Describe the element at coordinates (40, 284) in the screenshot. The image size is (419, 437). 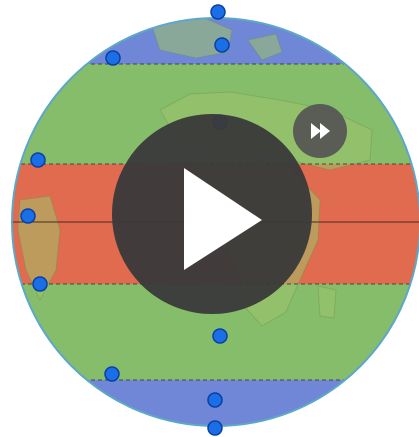
I see `handle-tropic-capricorn-left` at that location.